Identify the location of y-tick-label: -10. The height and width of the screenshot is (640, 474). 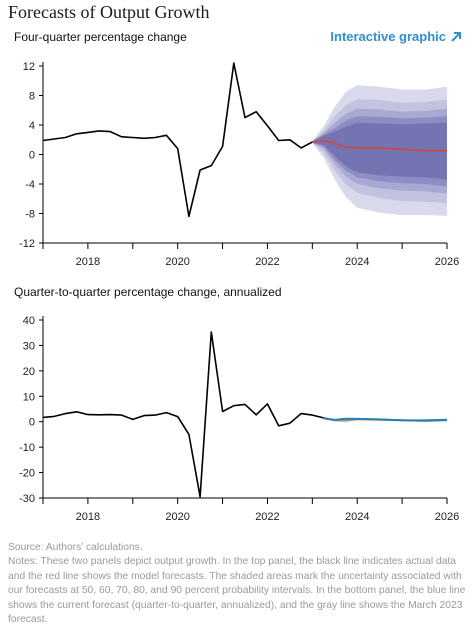
(27, 448).